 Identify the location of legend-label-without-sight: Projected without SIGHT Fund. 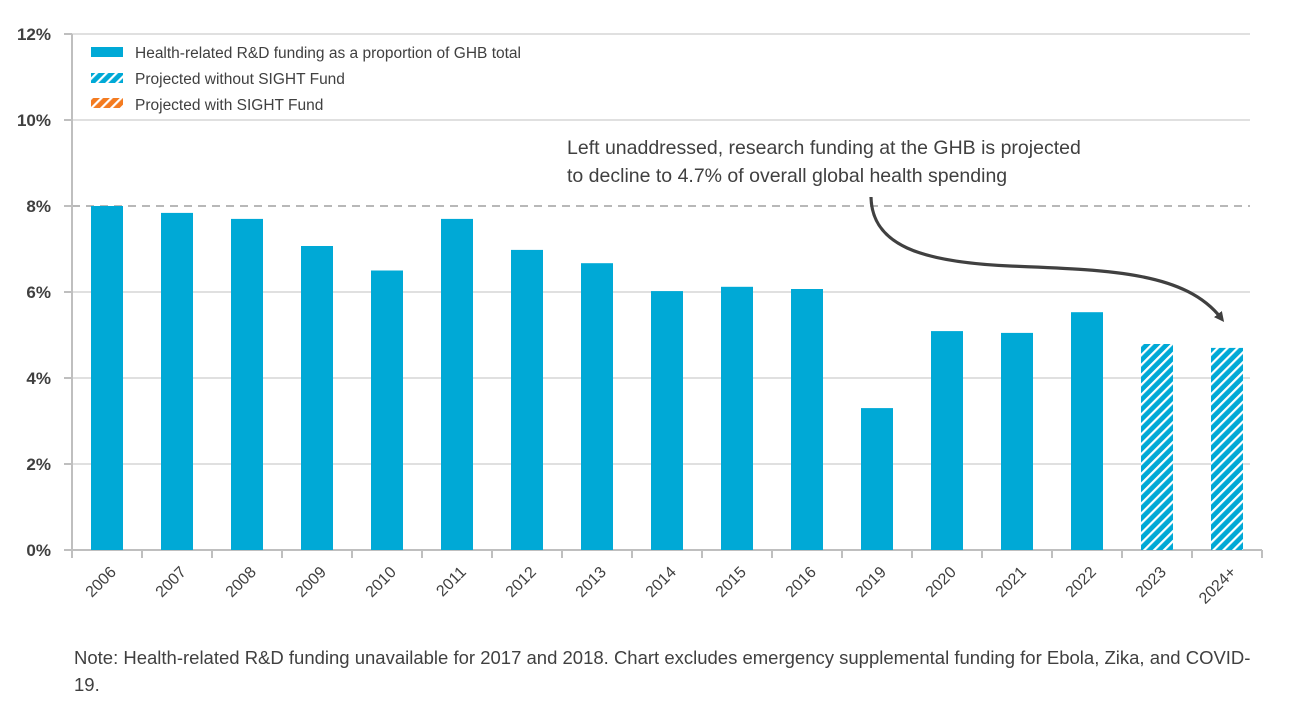
(240, 79).